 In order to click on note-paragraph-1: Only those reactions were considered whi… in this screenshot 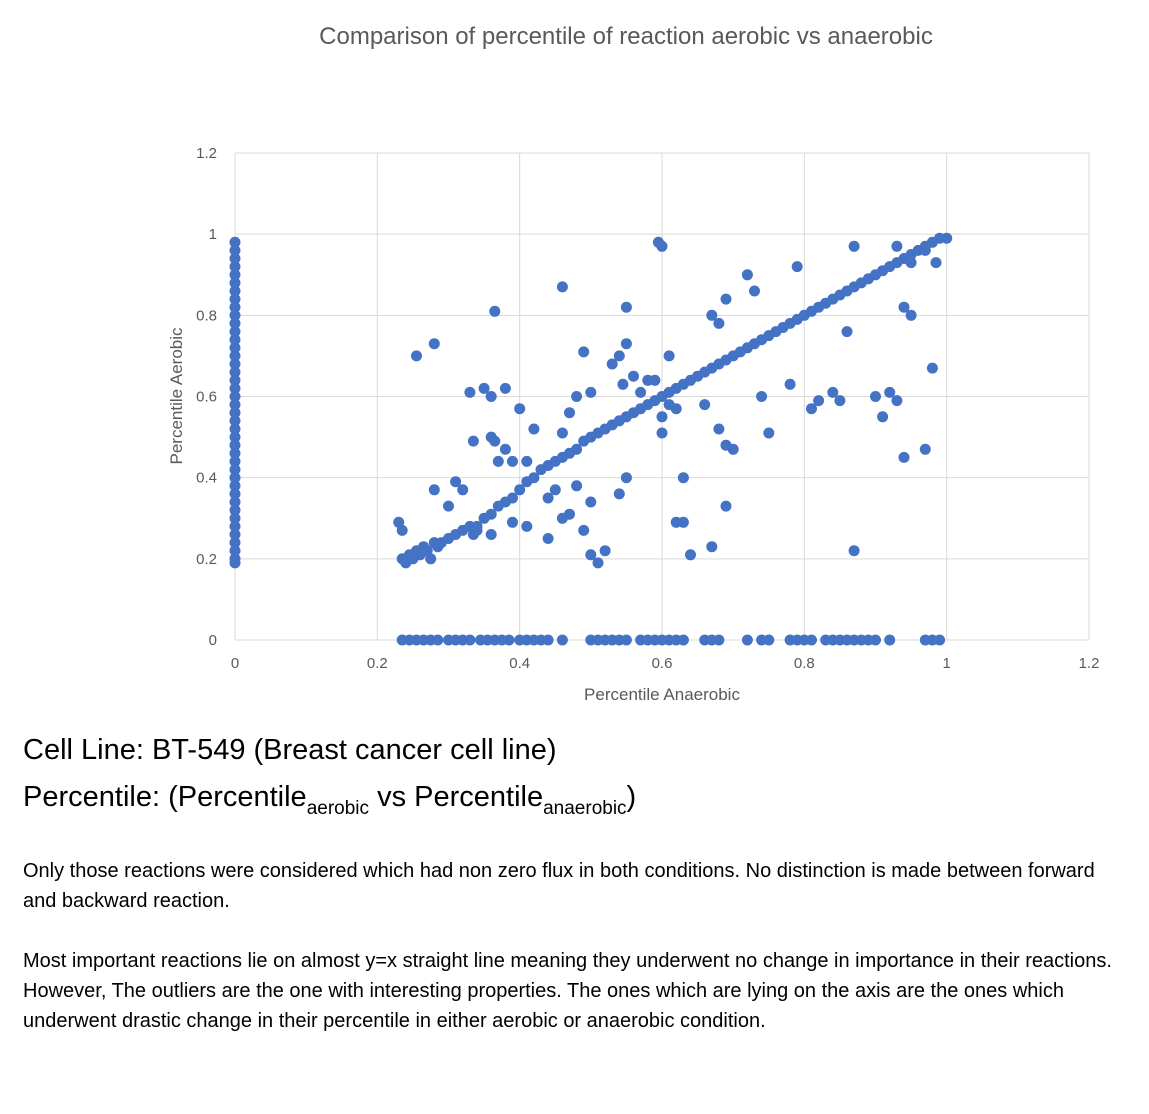, I will do `click(559, 886)`.